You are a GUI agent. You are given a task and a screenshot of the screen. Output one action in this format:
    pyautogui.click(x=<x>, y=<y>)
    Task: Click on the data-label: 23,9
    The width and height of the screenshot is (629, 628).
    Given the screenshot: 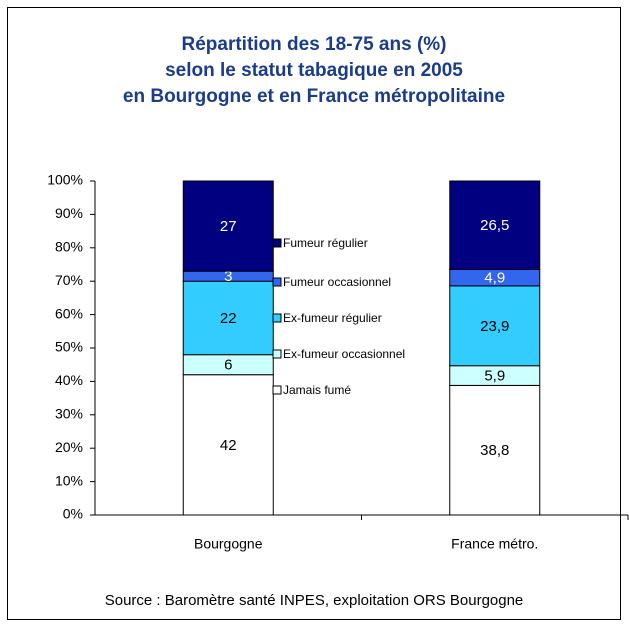 What is the action you would take?
    pyautogui.click(x=494, y=326)
    